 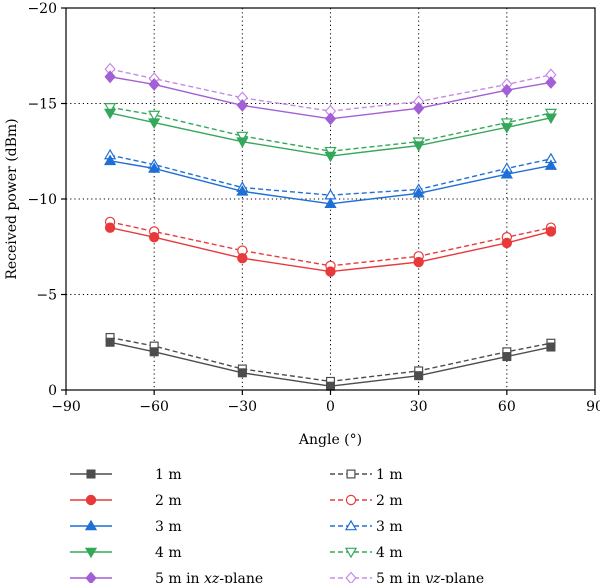 What do you see at coordinates (154, 407) in the screenshot?
I see `x-tick-label: −60` at bounding box center [154, 407].